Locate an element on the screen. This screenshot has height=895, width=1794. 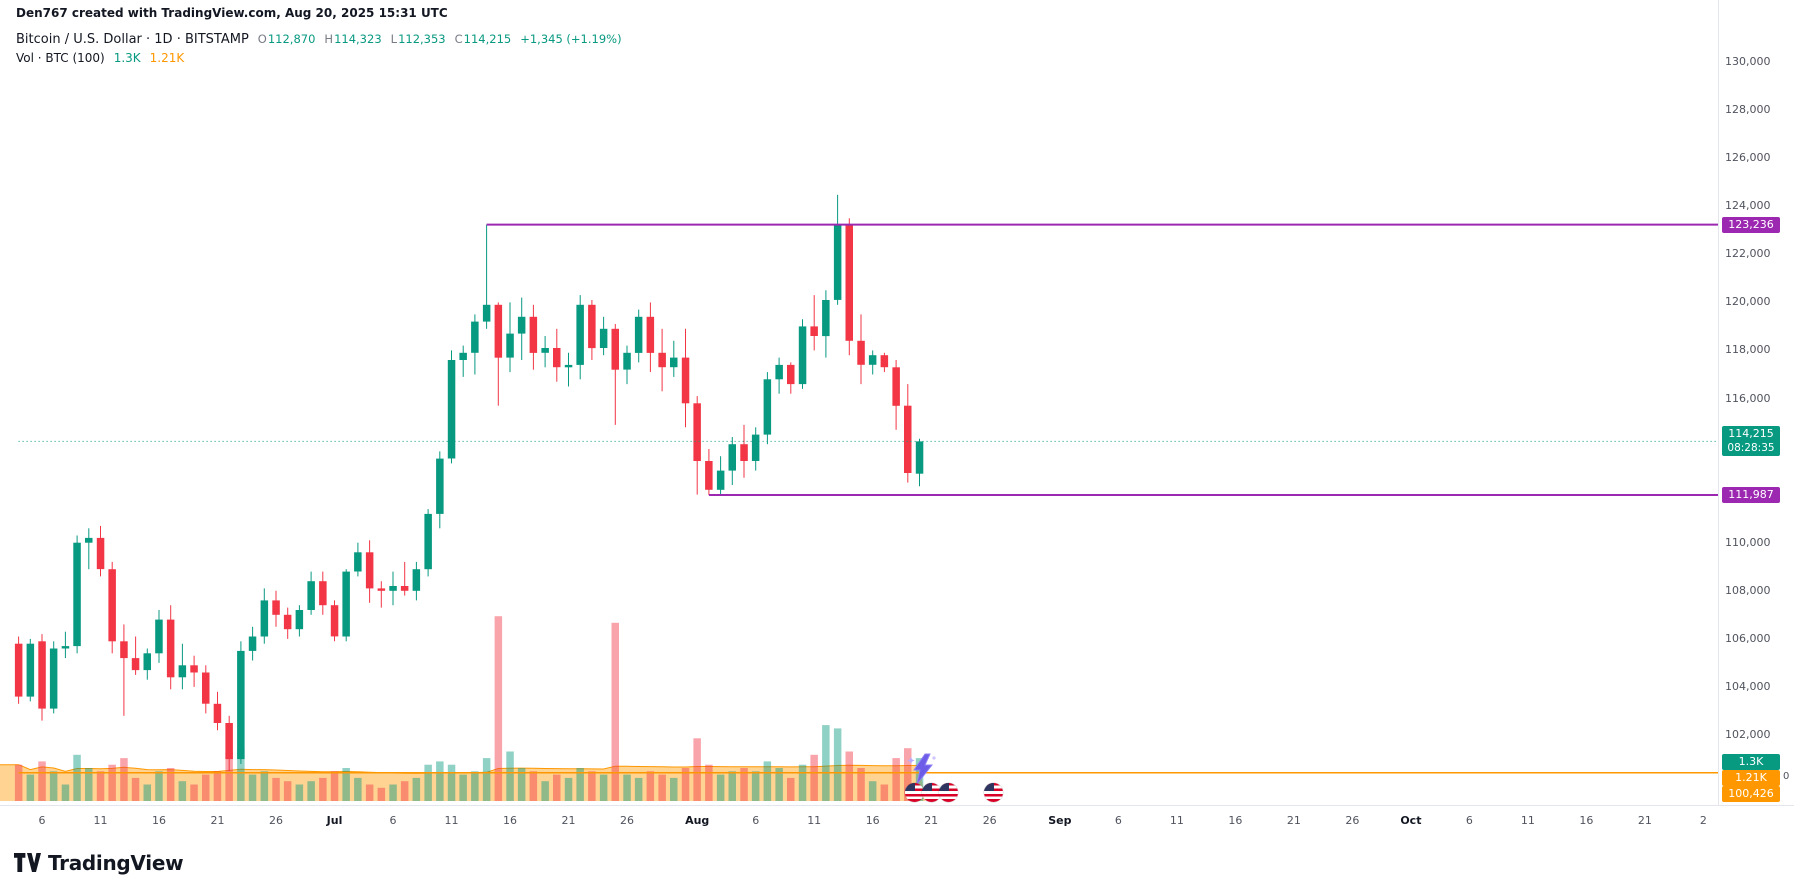
tradingview-logo: TradingView is located at coordinates (99, 863).